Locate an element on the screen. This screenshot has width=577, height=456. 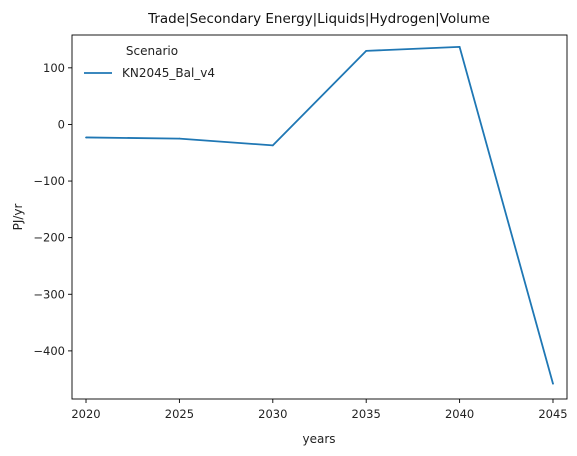
y-tick-label: −100 is located at coordinates (49, 181).